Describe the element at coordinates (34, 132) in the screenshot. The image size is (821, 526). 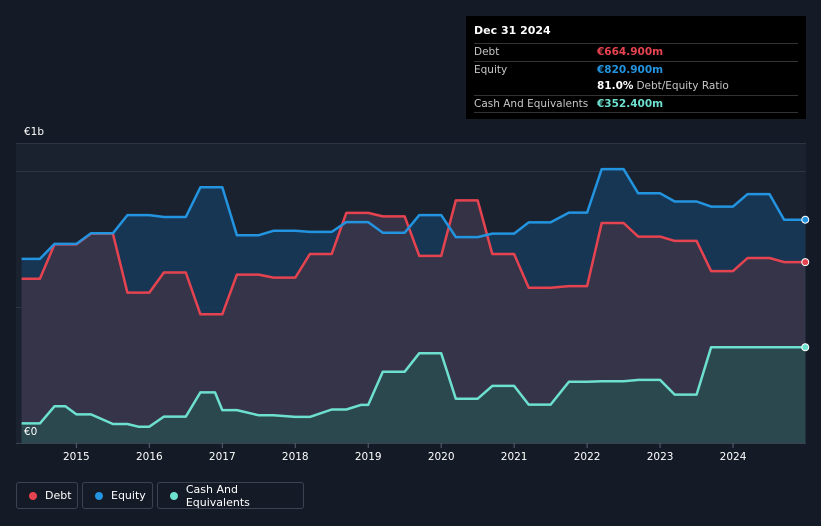
I see `y-tick-label-1b: €1b` at that location.